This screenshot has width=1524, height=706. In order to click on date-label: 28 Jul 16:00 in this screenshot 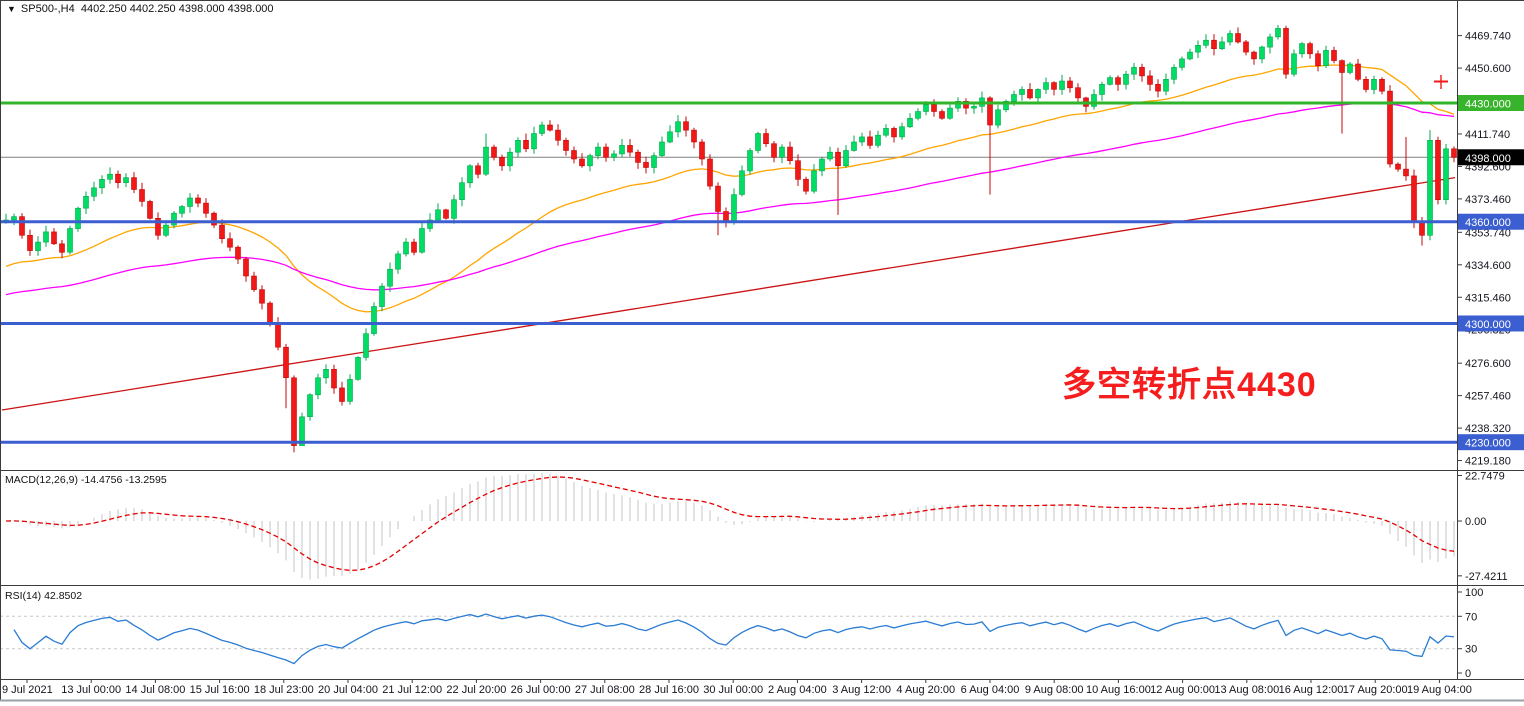, I will do `click(669, 690)`.